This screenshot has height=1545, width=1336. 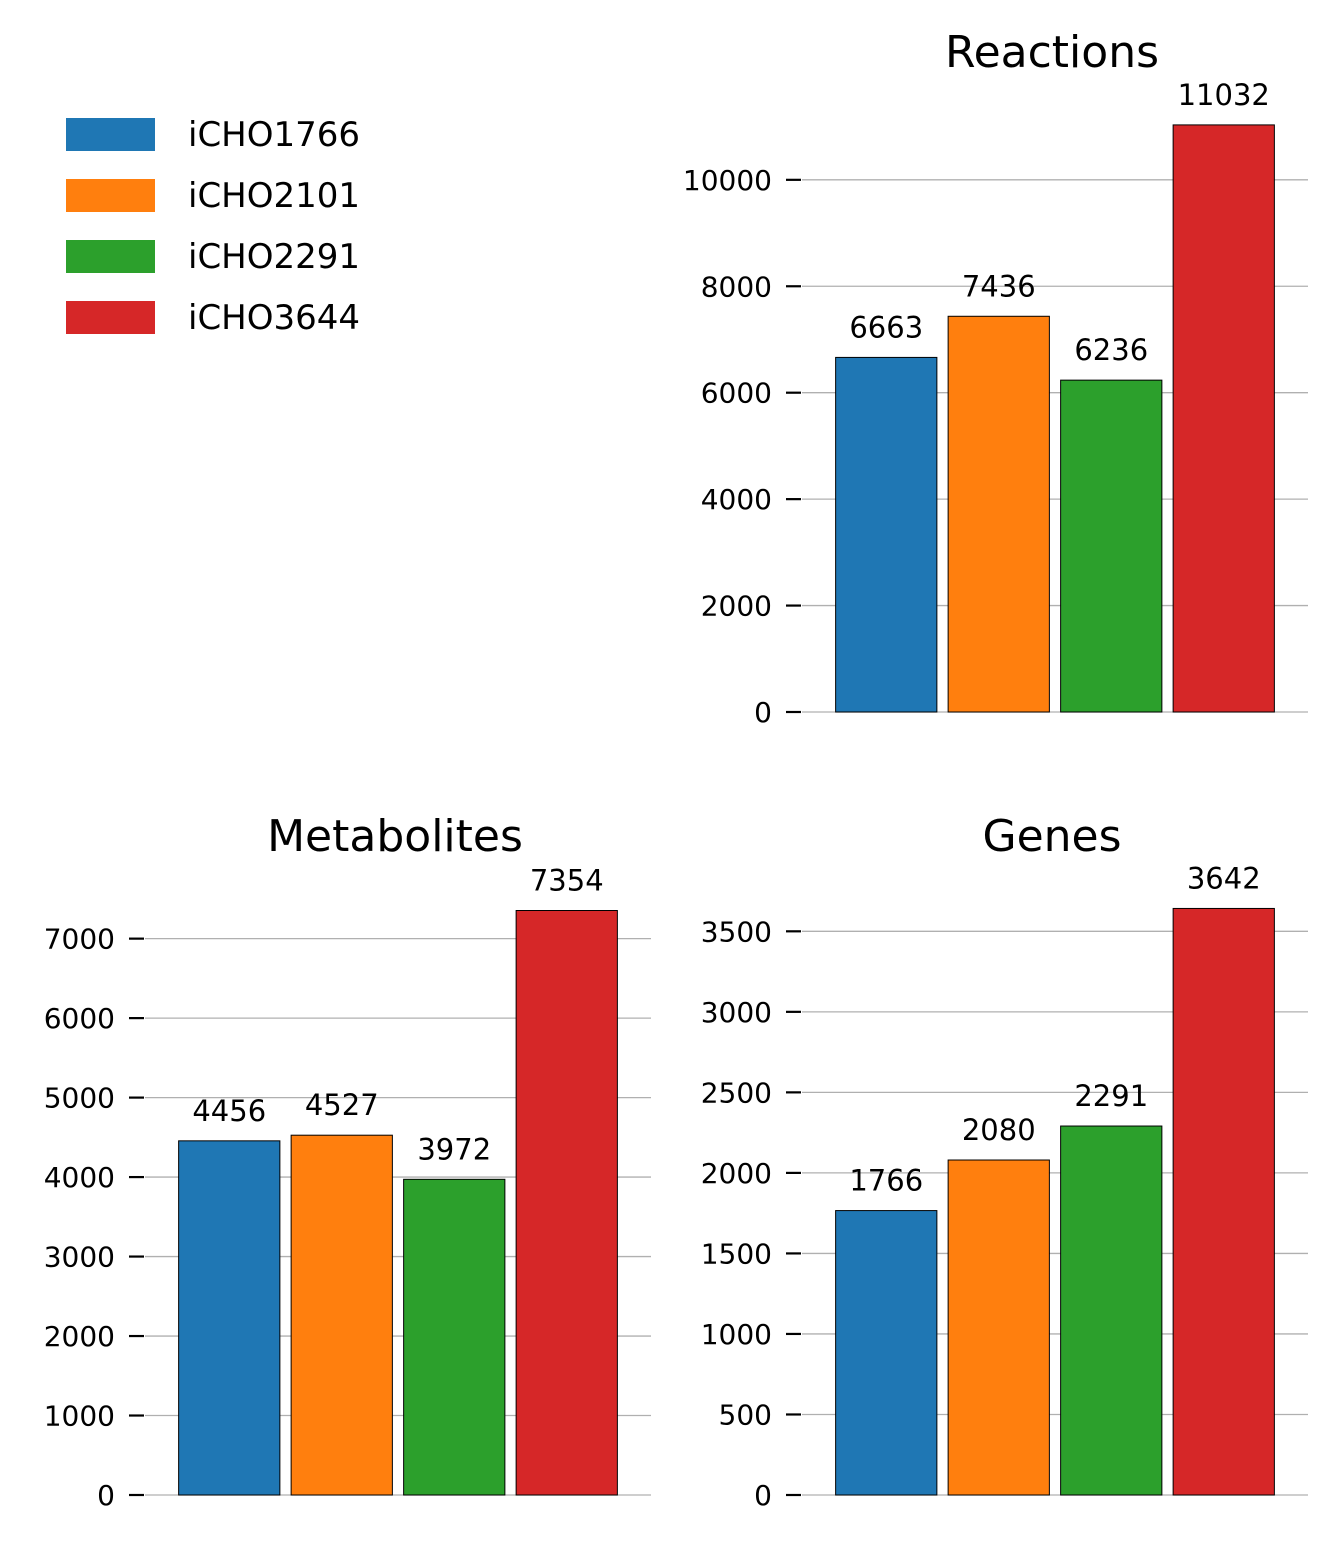 What do you see at coordinates (736, 1253) in the screenshot?
I see `y-tick-label: 1500` at bounding box center [736, 1253].